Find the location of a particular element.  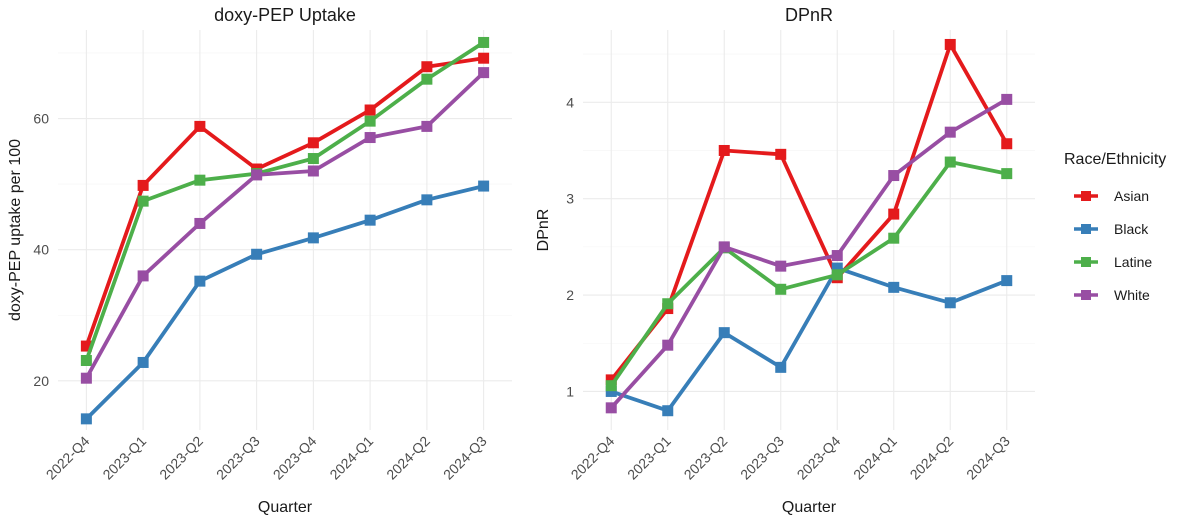

legend-item-asian: Asian is located at coordinates (1111, 196).